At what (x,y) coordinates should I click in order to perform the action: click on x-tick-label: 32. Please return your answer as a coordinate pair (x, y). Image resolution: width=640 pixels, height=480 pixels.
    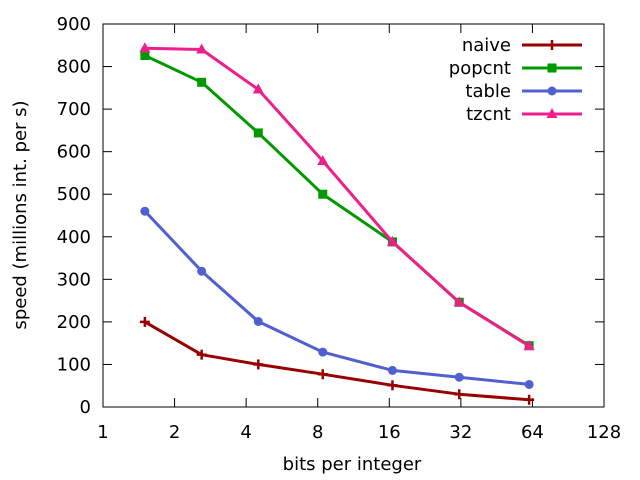
    Looking at the image, I should click on (460, 432).